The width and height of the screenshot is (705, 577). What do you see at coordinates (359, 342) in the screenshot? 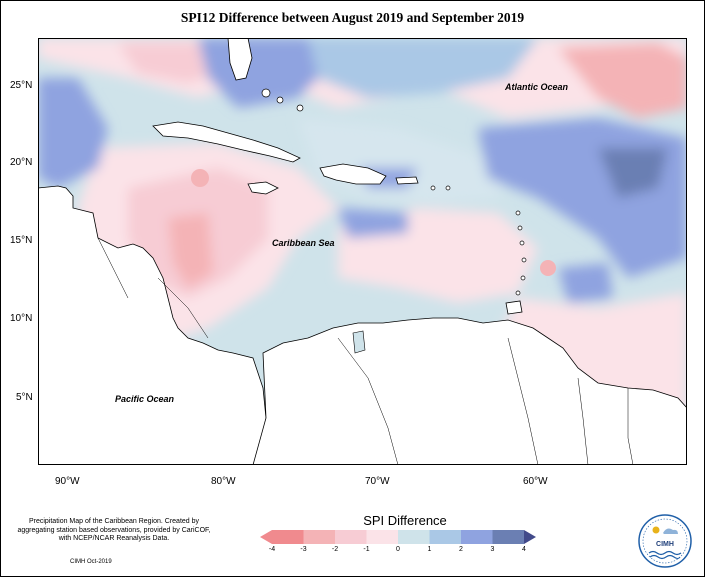
I see `lake-maracaibo` at bounding box center [359, 342].